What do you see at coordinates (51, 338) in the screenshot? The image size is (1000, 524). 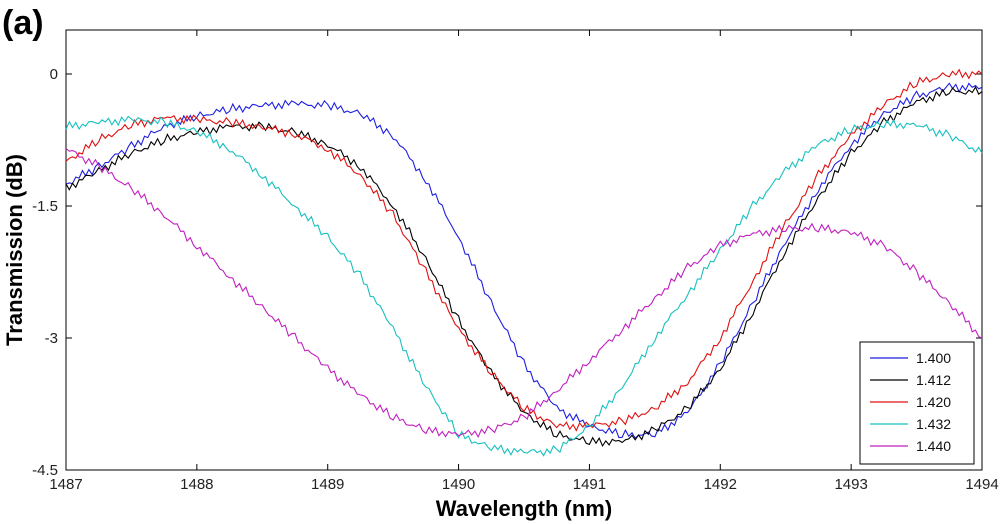 I see `y-tick-label: -3` at bounding box center [51, 338].